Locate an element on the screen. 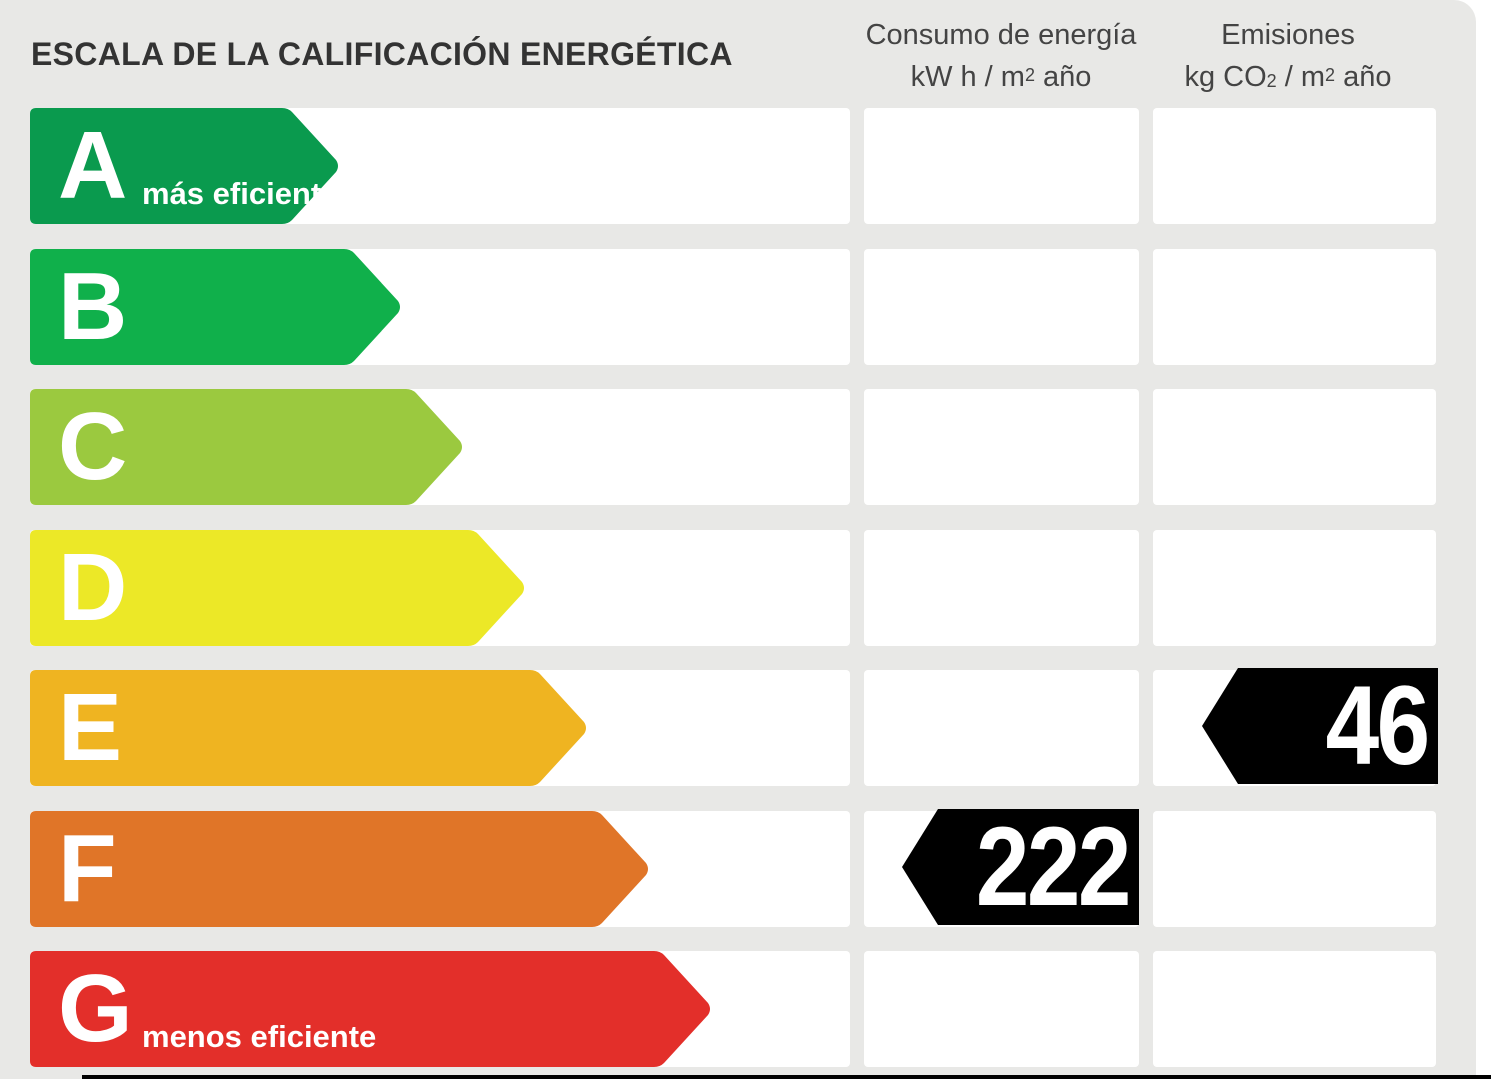 This screenshot has height=1079, width=1491. consumption-header-label: Consumo de energía is located at coordinates (1001, 35).